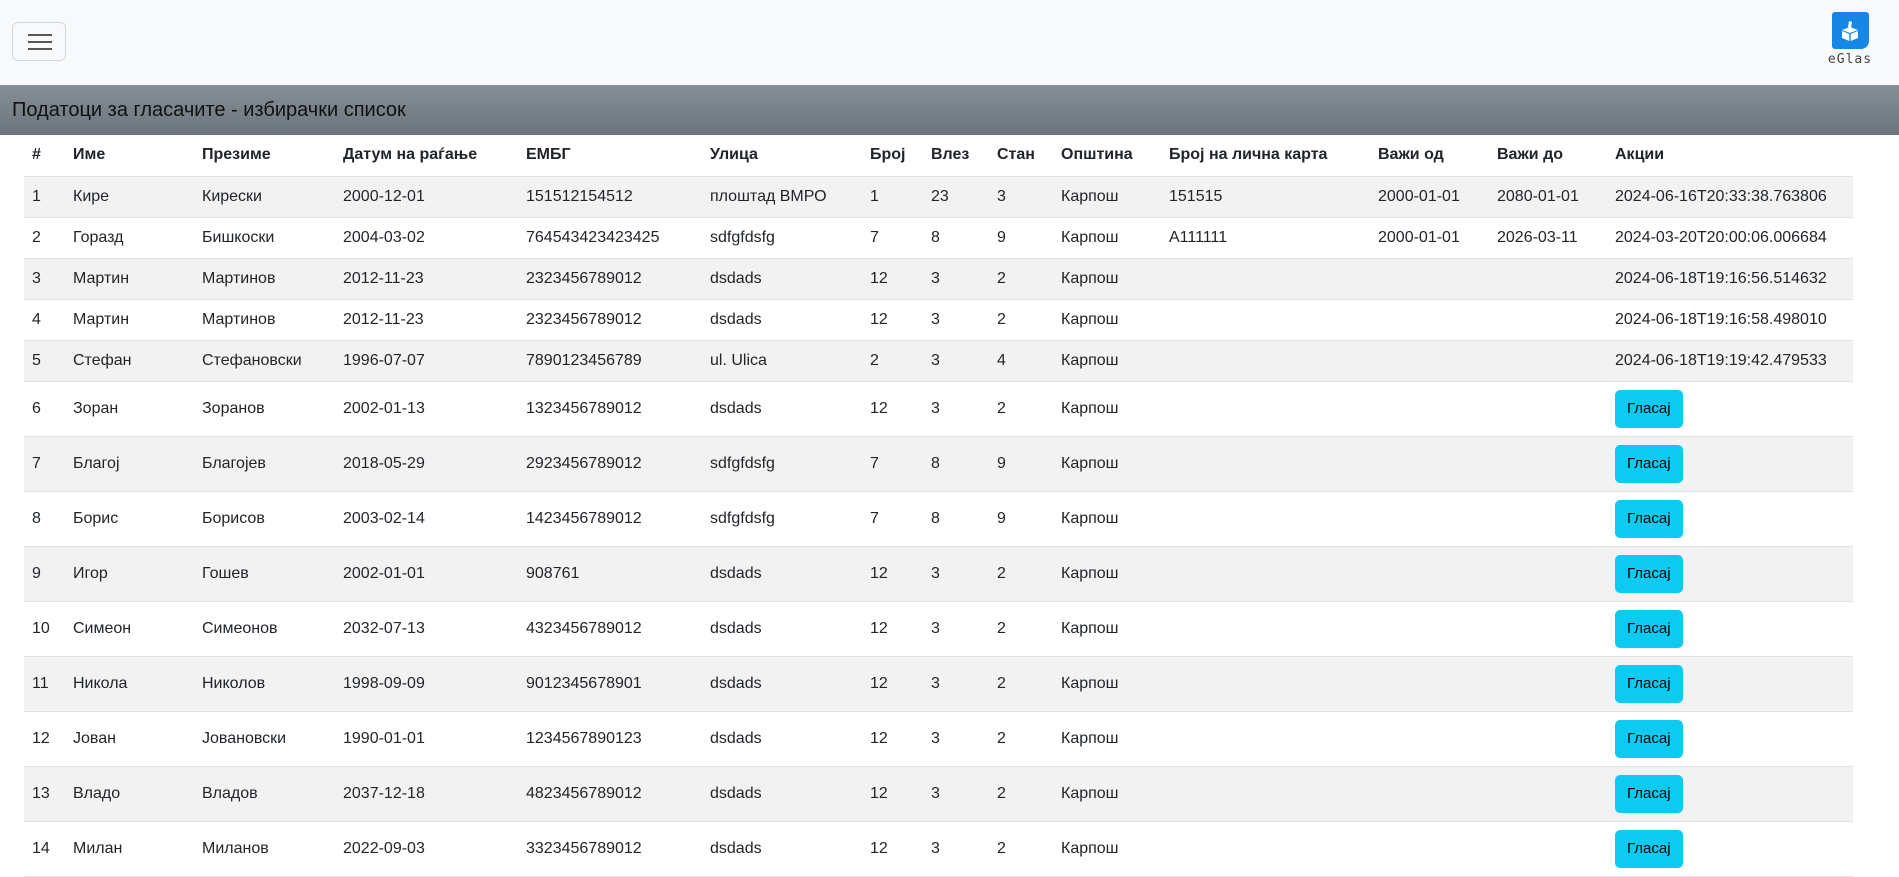 This screenshot has height=877, width=1899. What do you see at coordinates (426, 279) in the screenshot?
I see `cell-birth-date: 2012-11-23` at bounding box center [426, 279].